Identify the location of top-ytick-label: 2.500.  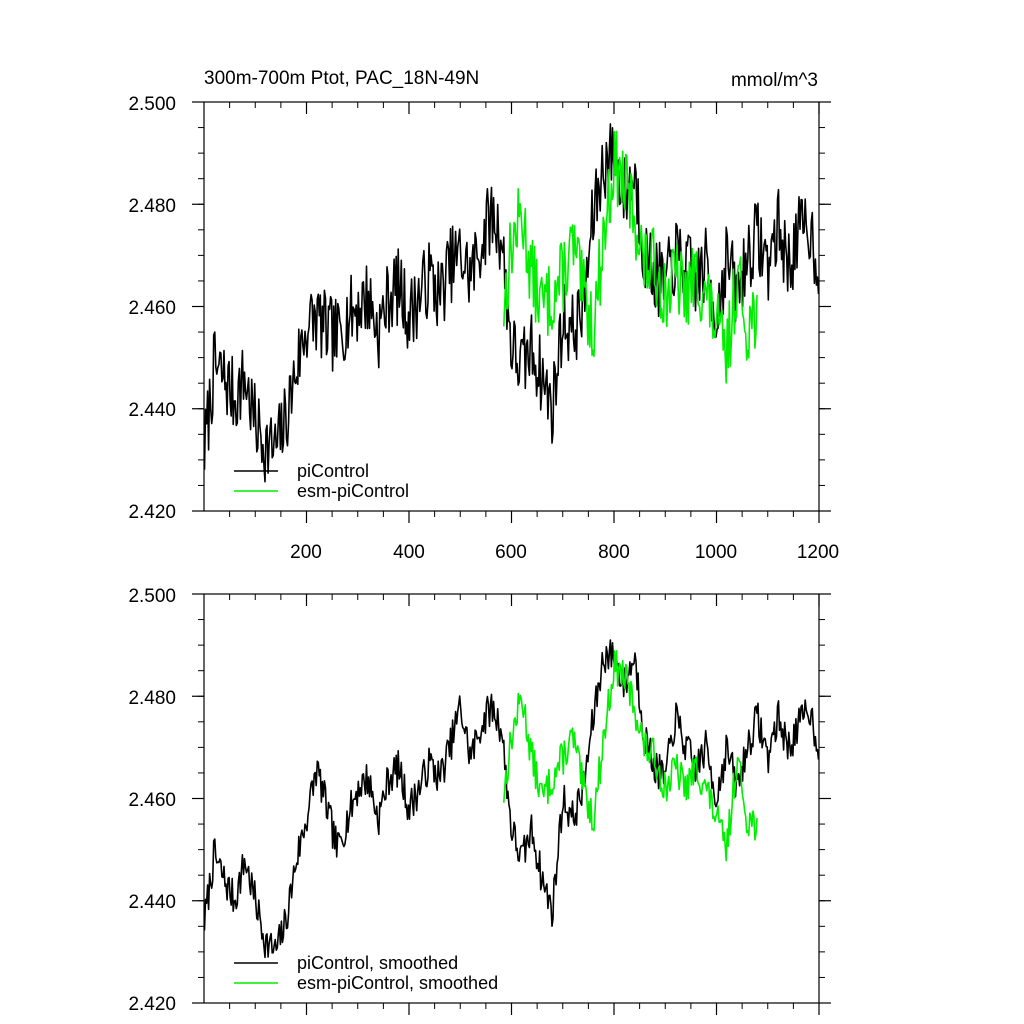
(152, 104).